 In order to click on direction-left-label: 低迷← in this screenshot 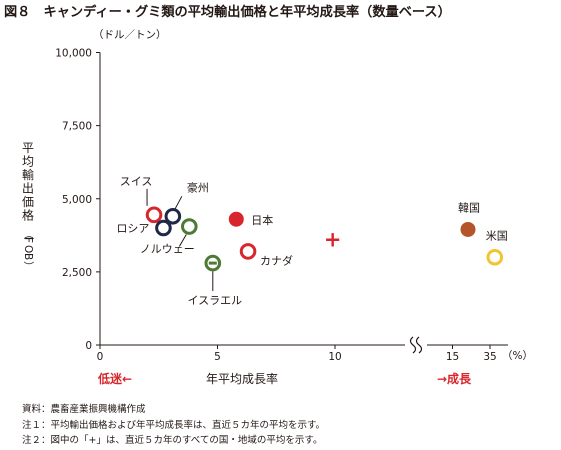, I will do `click(114, 378)`.